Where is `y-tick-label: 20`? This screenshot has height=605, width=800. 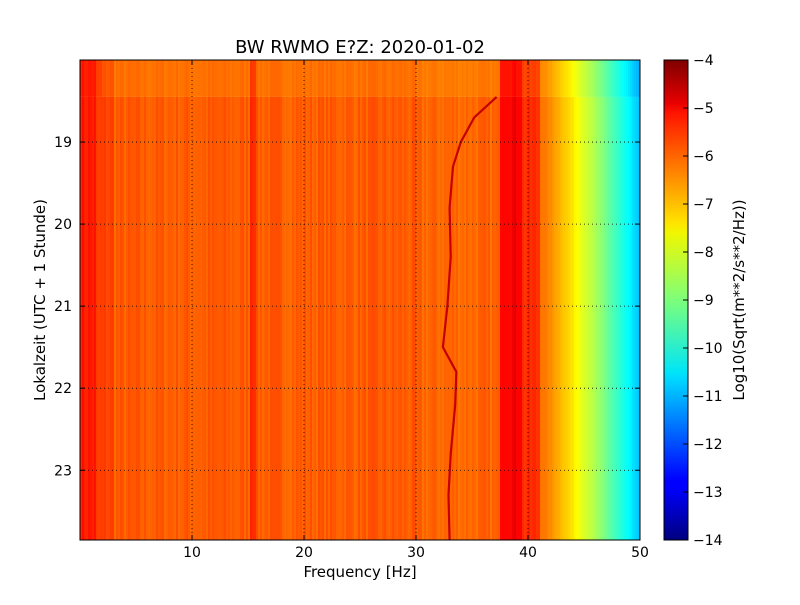 y-tick-label: 20 is located at coordinates (63, 225).